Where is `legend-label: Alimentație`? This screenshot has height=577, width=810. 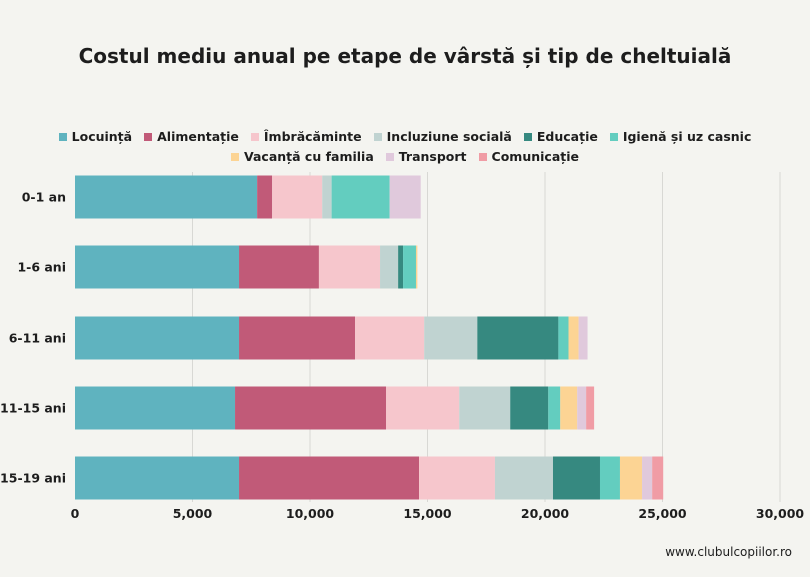 legend-label: Alimentație is located at coordinates (198, 136).